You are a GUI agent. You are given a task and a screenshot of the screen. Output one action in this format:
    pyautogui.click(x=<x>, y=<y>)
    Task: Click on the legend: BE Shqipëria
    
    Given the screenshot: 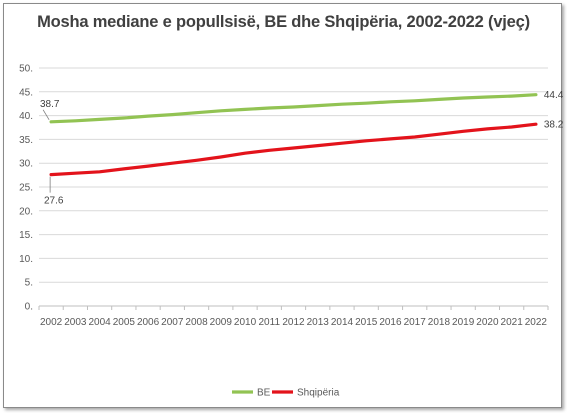 What is the action you would take?
    pyautogui.click(x=286, y=393)
    